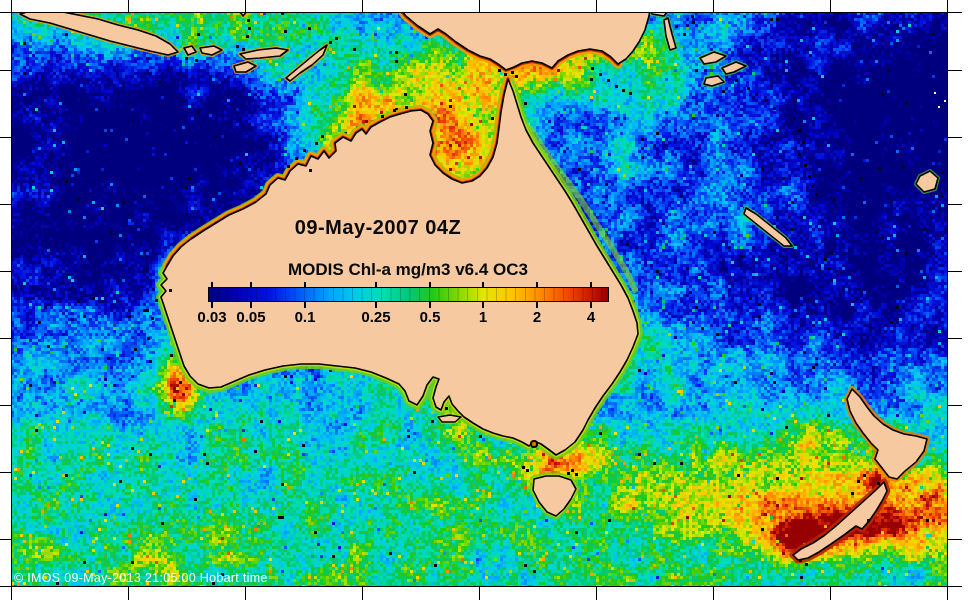 This screenshot has width=970, height=600. What do you see at coordinates (483, 317) in the screenshot?
I see `colorbar-tick-label: 1` at bounding box center [483, 317].